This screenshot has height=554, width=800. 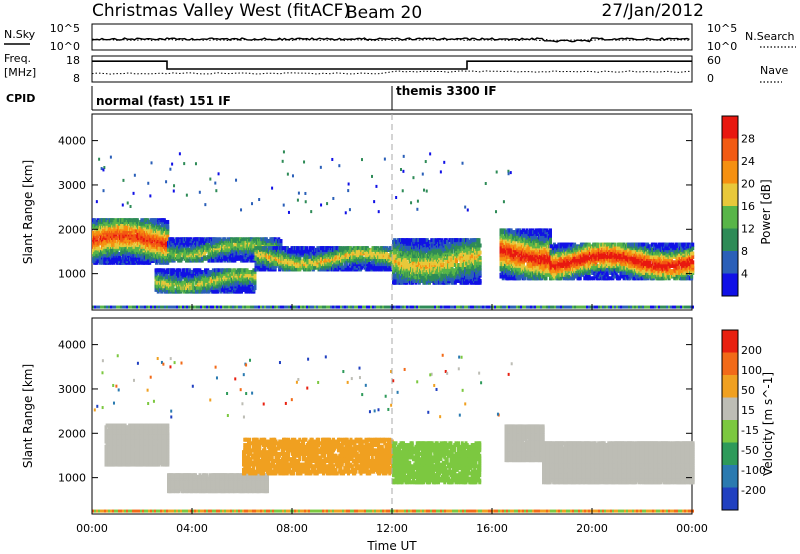 What do you see at coordinates (20, 34) in the screenshot?
I see `nsky-label: N.Sky` at bounding box center [20, 34].